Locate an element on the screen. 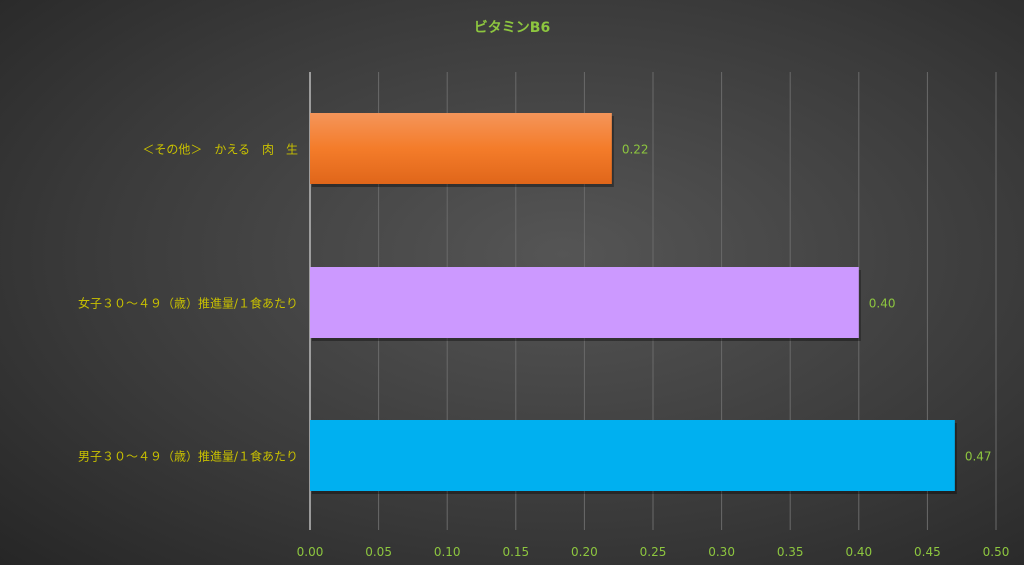 The height and width of the screenshot is (565, 1024). x-tick-label: 0.25 is located at coordinates (653, 552).